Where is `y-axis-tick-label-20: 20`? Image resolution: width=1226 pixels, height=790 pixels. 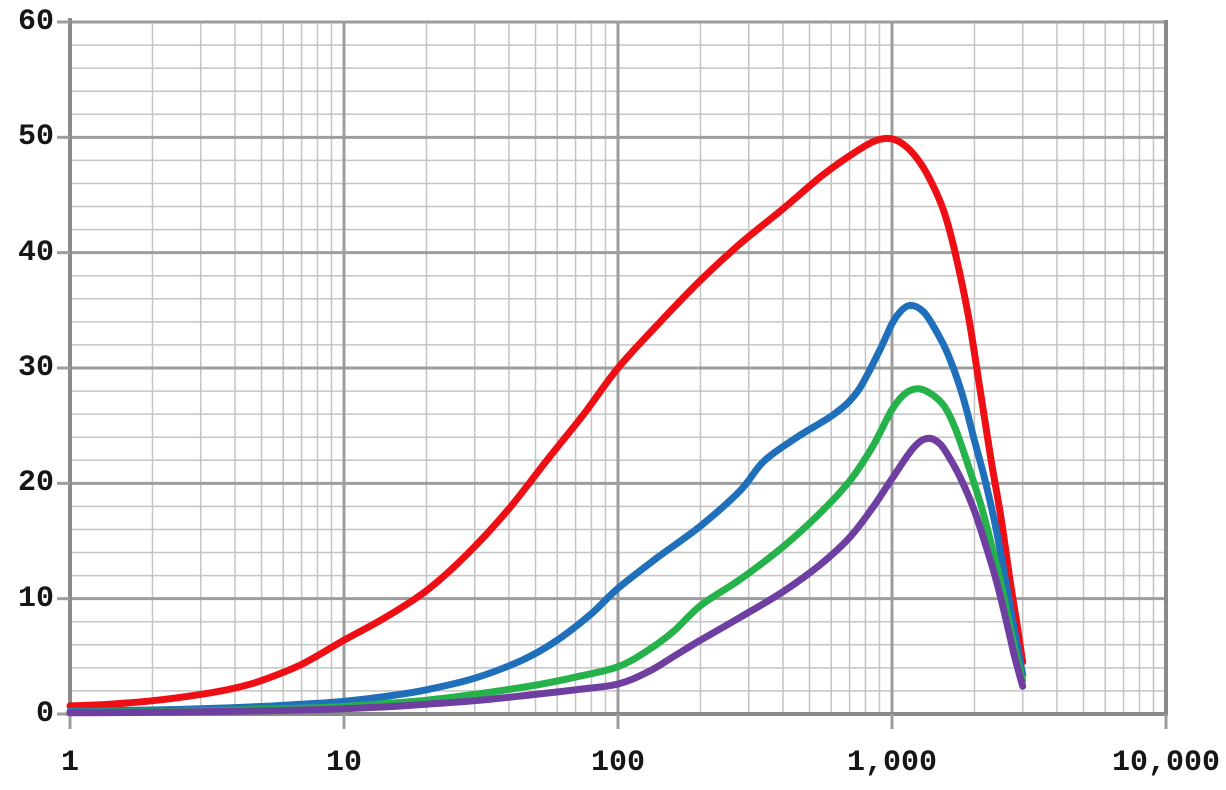
y-axis-tick-label-20: 20 is located at coordinates (35, 483).